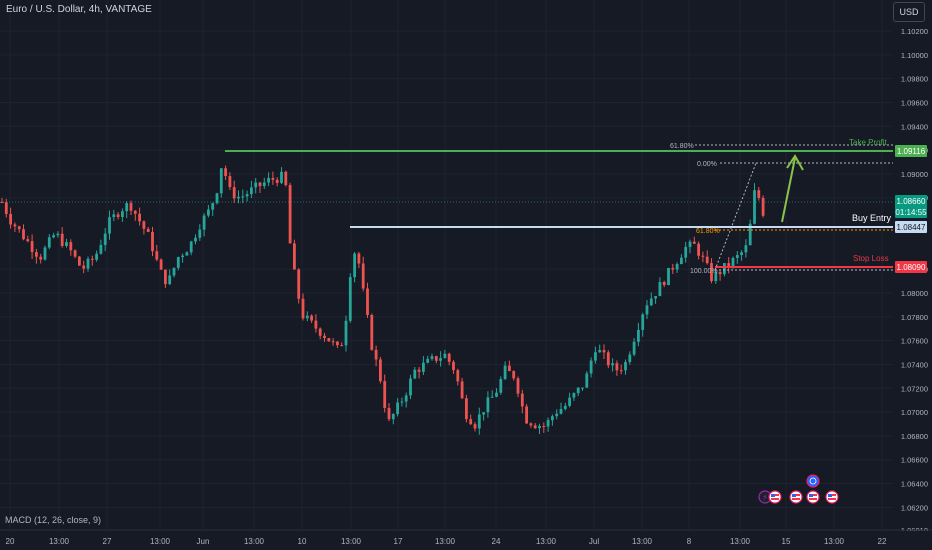  I want to click on price-tick-label: 1.06200, so click(914, 507).